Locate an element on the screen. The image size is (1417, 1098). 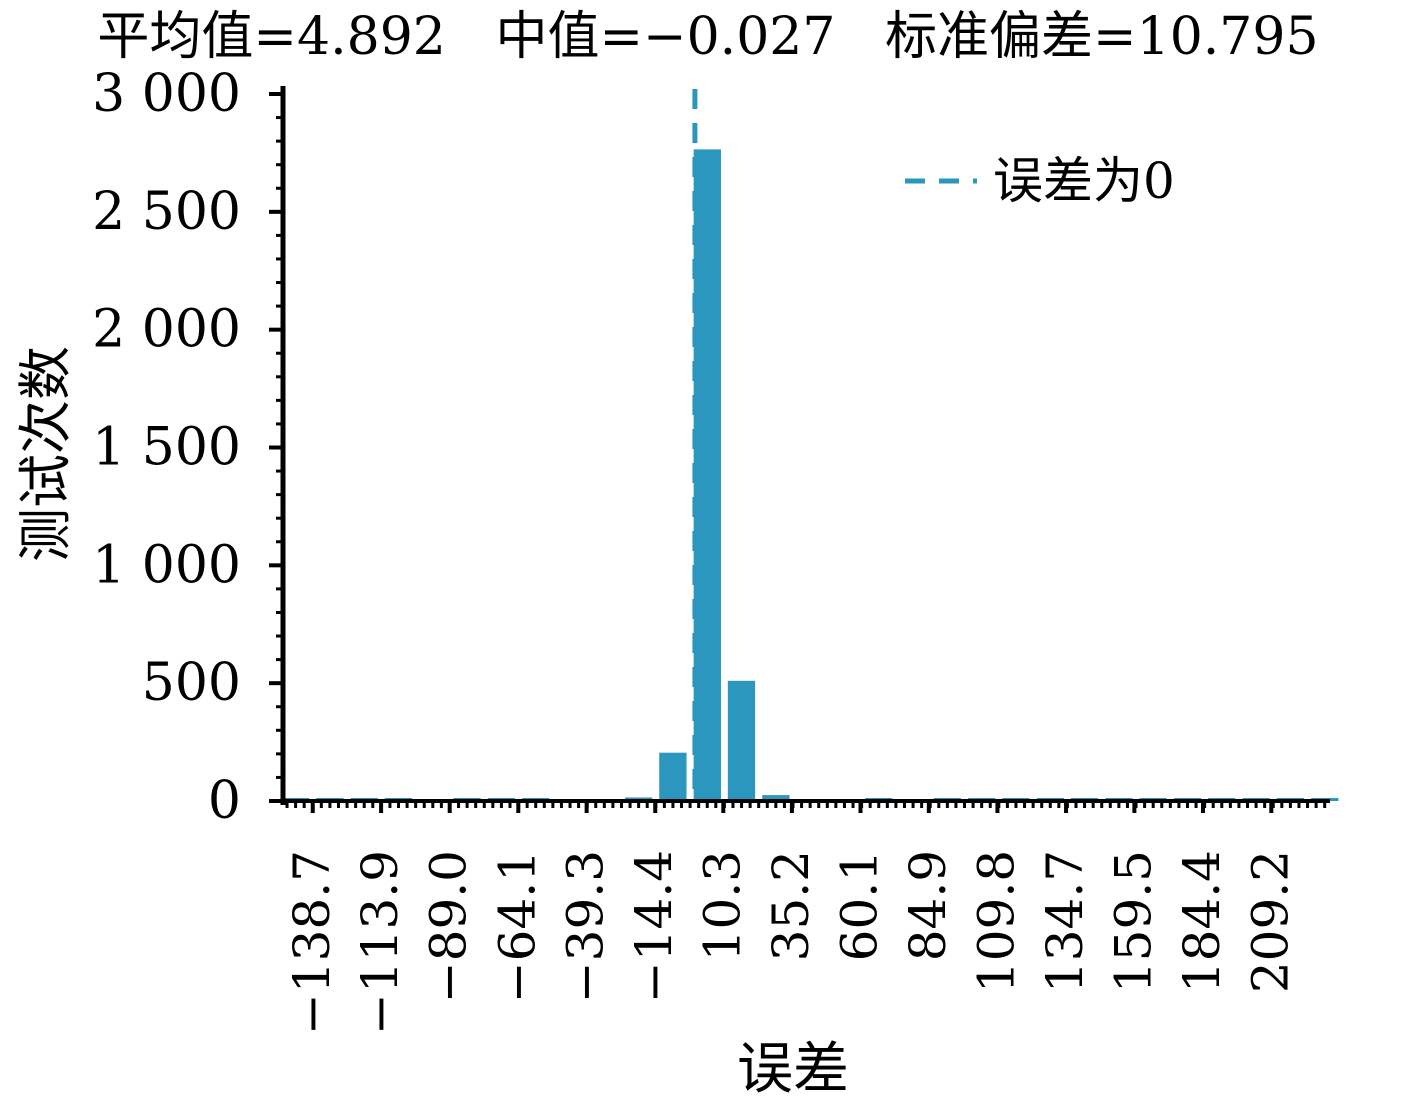
x-tick-label: 209.2 is located at coordinates (1270, 921).